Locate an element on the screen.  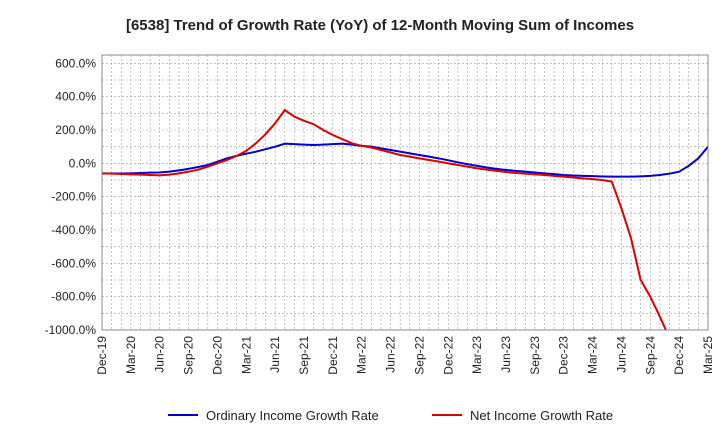
legend-label-net: Net Income Growth Rate is located at coordinates (541, 415).